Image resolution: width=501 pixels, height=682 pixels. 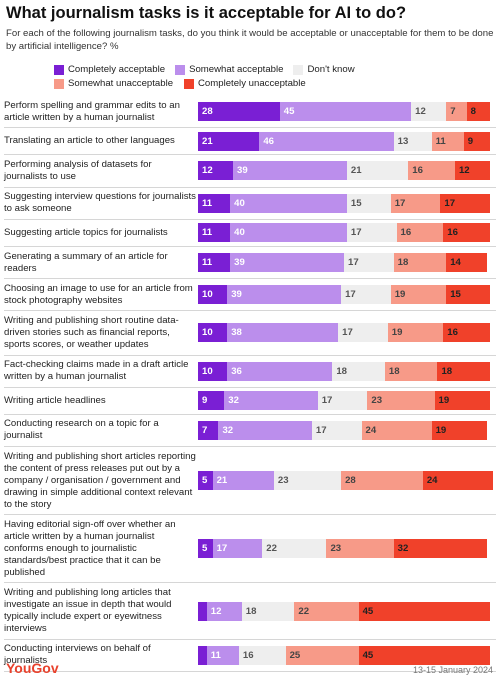 I want to click on data-label: 12, so click(x=207, y=171).